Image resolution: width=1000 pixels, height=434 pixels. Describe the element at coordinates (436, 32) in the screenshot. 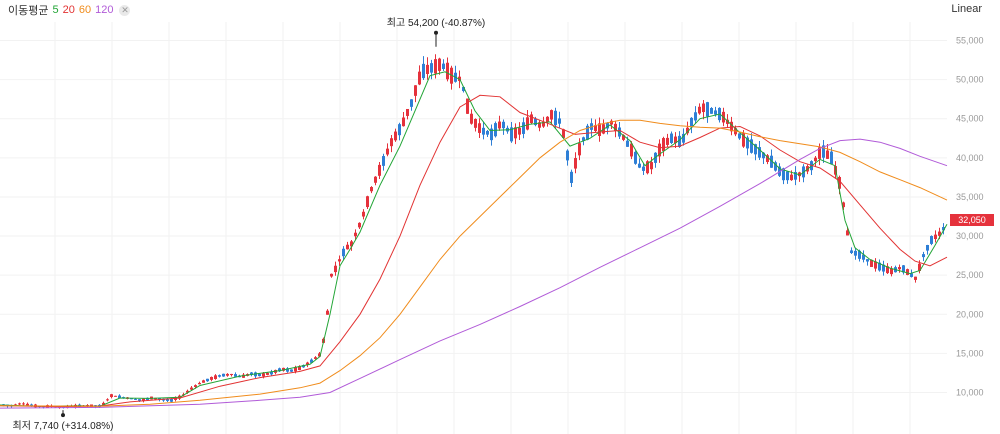

I see `high-marker-dot` at that location.